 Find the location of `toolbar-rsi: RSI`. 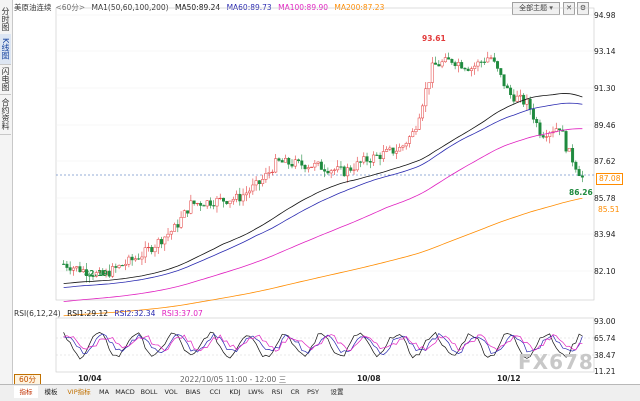

toolbar-rsi: RSI is located at coordinates (277, 392).